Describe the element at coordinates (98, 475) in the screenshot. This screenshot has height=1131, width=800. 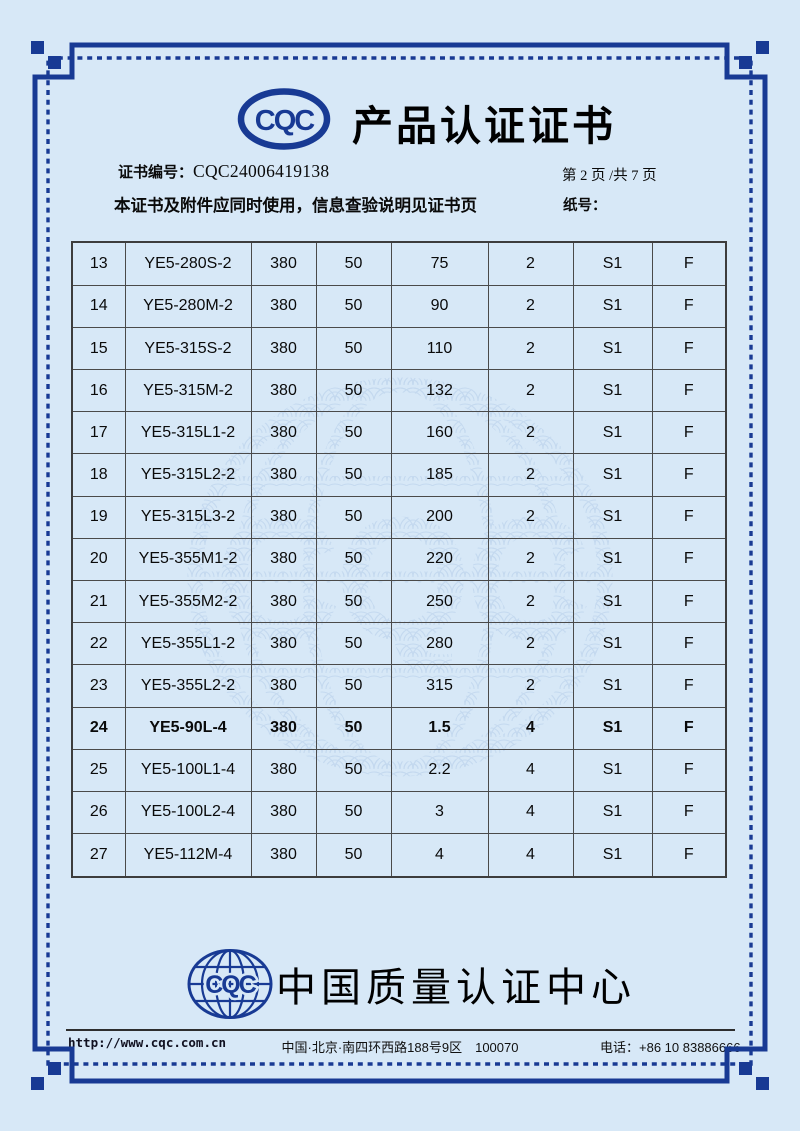
I see `table-cell: 18` at that location.